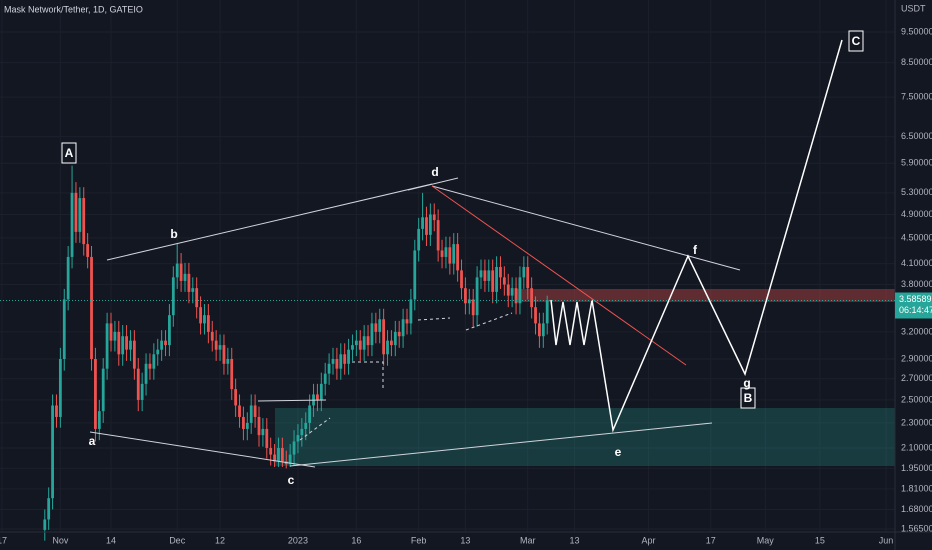 The image size is (932, 550). Describe the element at coordinates (92, 441) in the screenshot. I see `wave-label: a` at that location.